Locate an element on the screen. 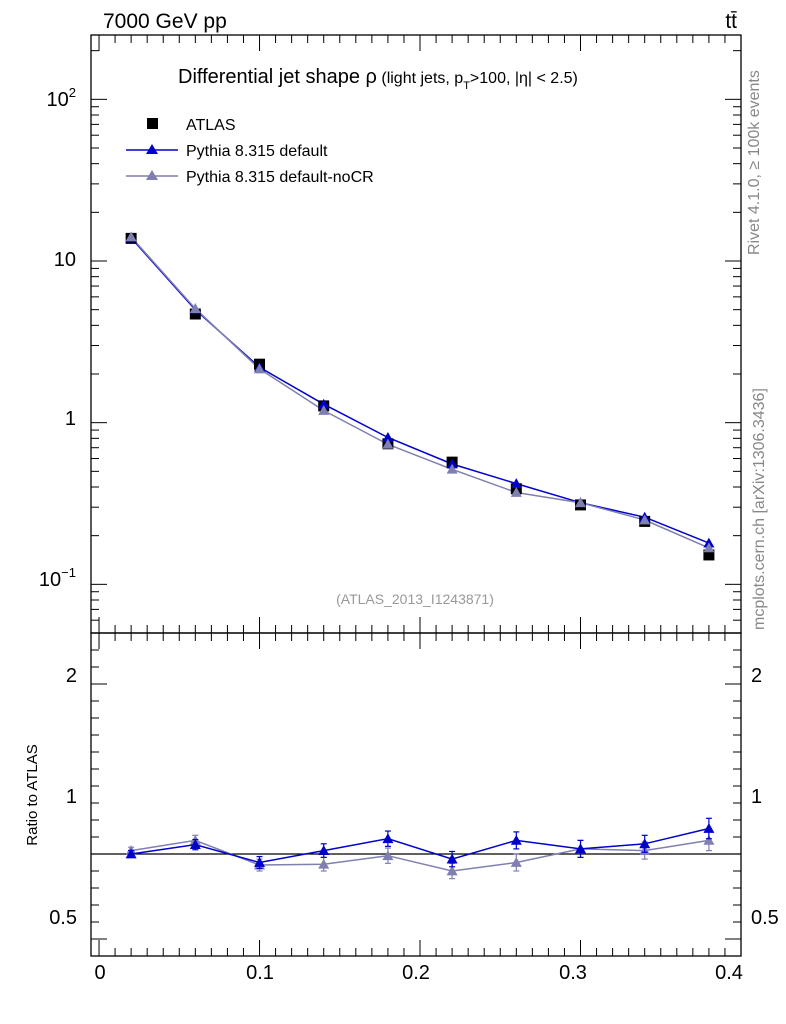 The width and height of the screenshot is (786, 1024). ratio-y-tick-label-1-left: 1 is located at coordinates (71, 797).